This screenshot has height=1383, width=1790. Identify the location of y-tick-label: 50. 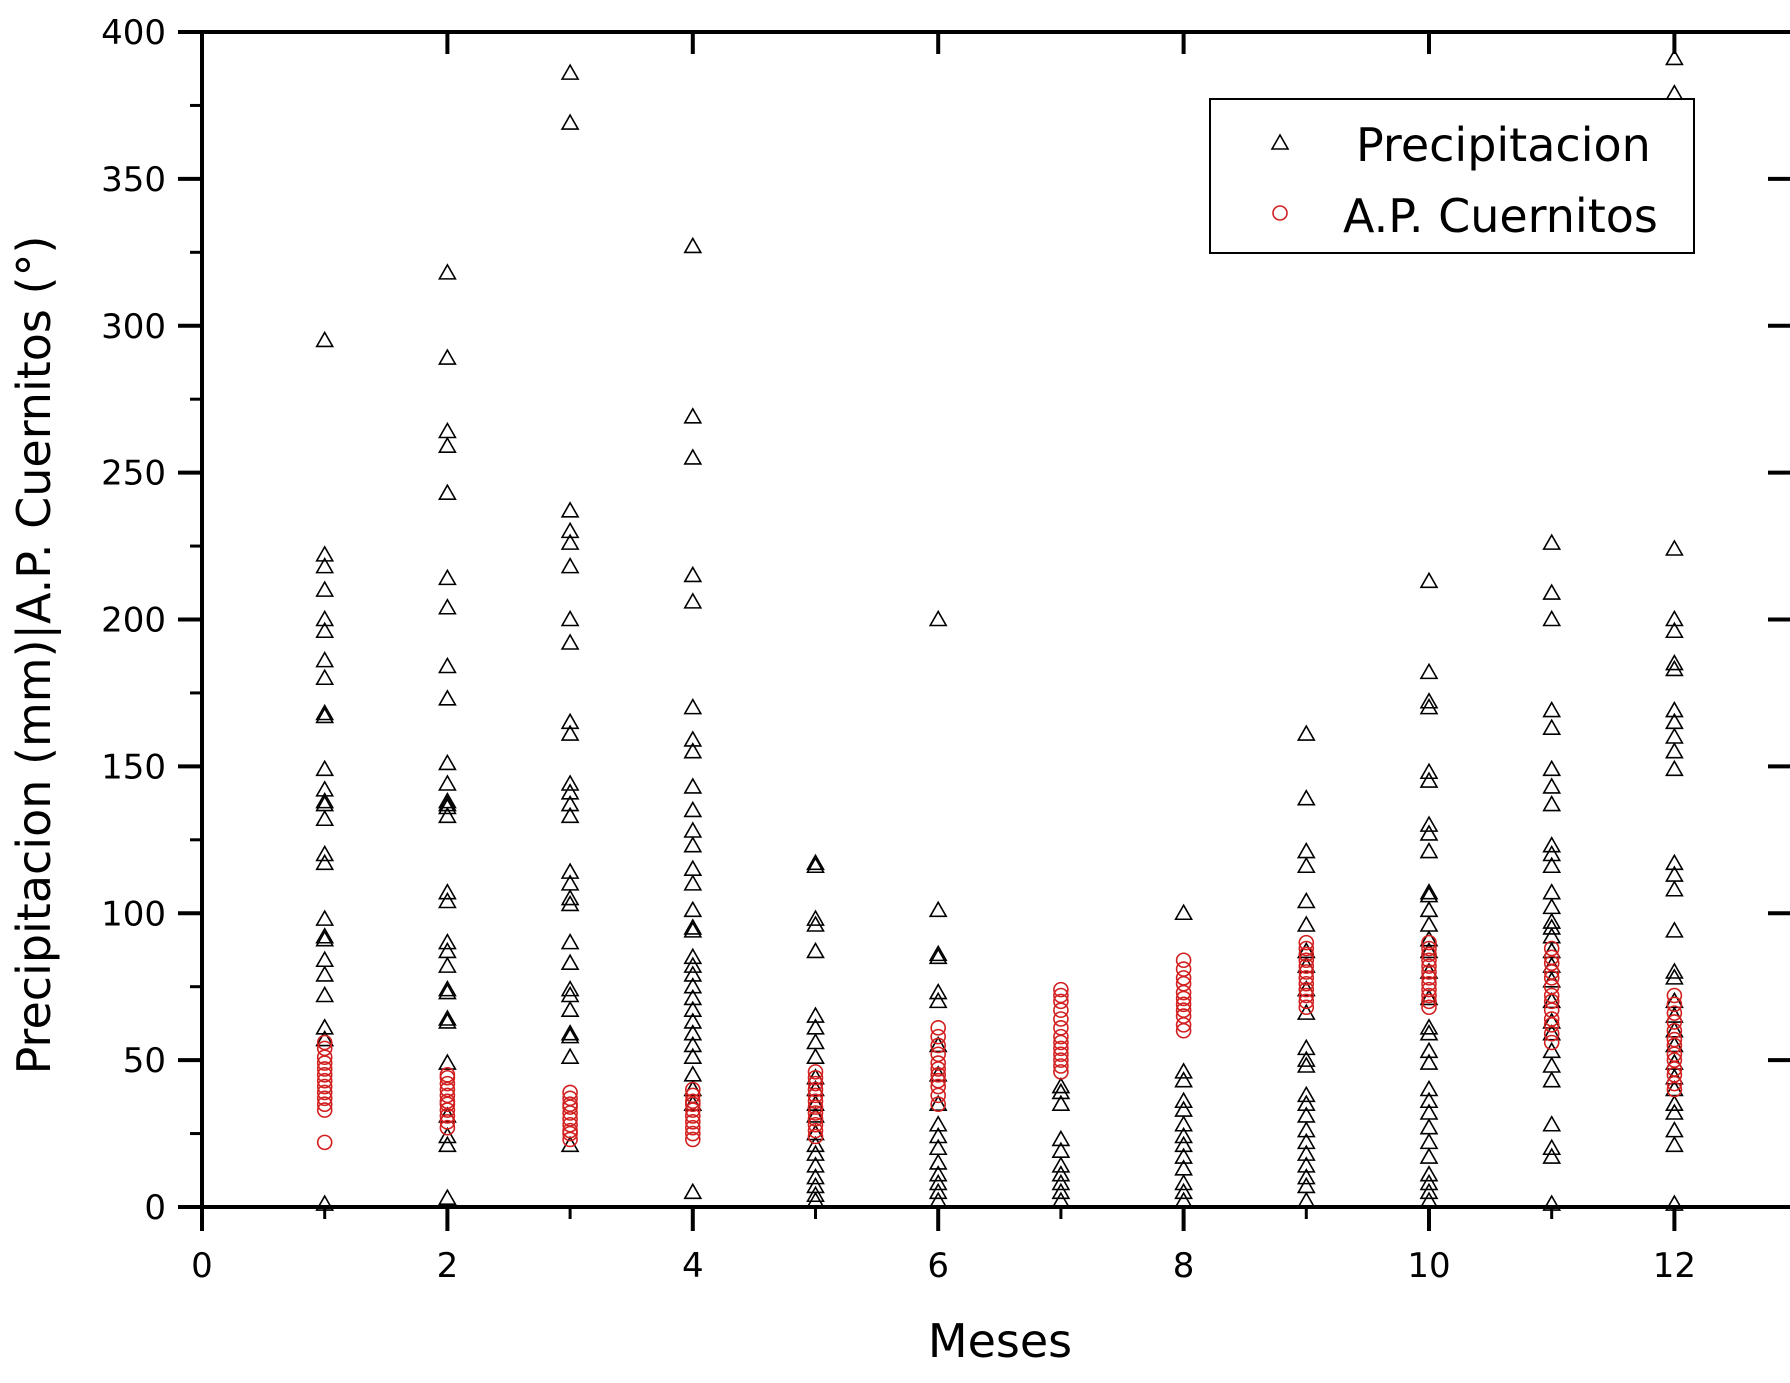
(144, 1061).